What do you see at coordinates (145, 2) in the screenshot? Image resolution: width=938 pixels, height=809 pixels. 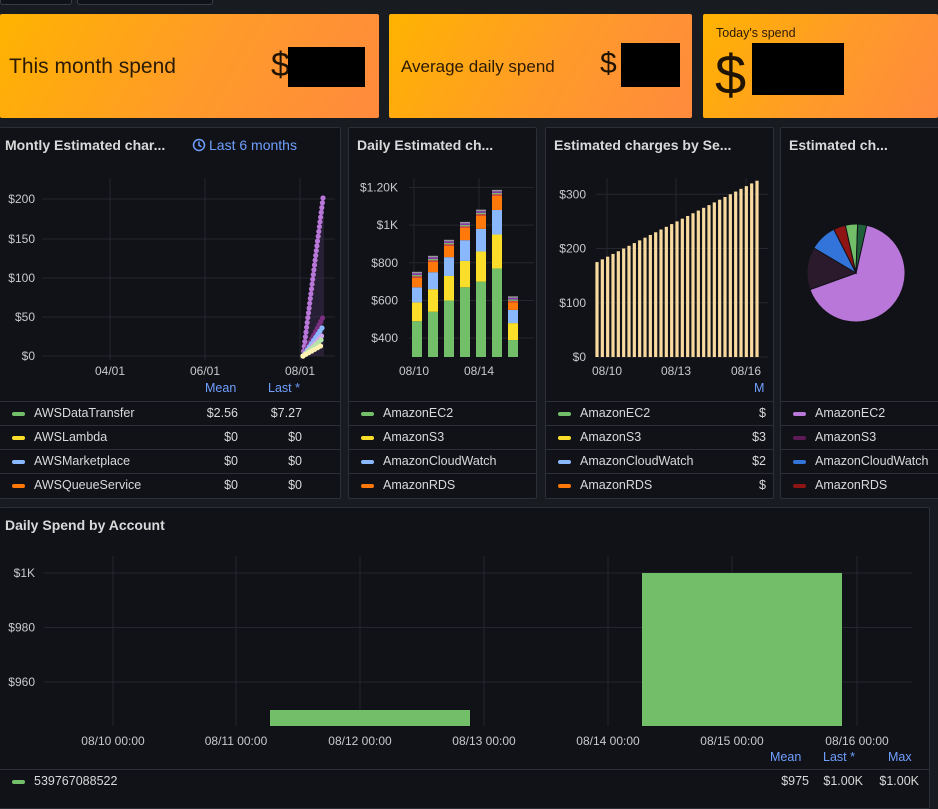 I see `toolbar-button-right` at bounding box center [145, 2].